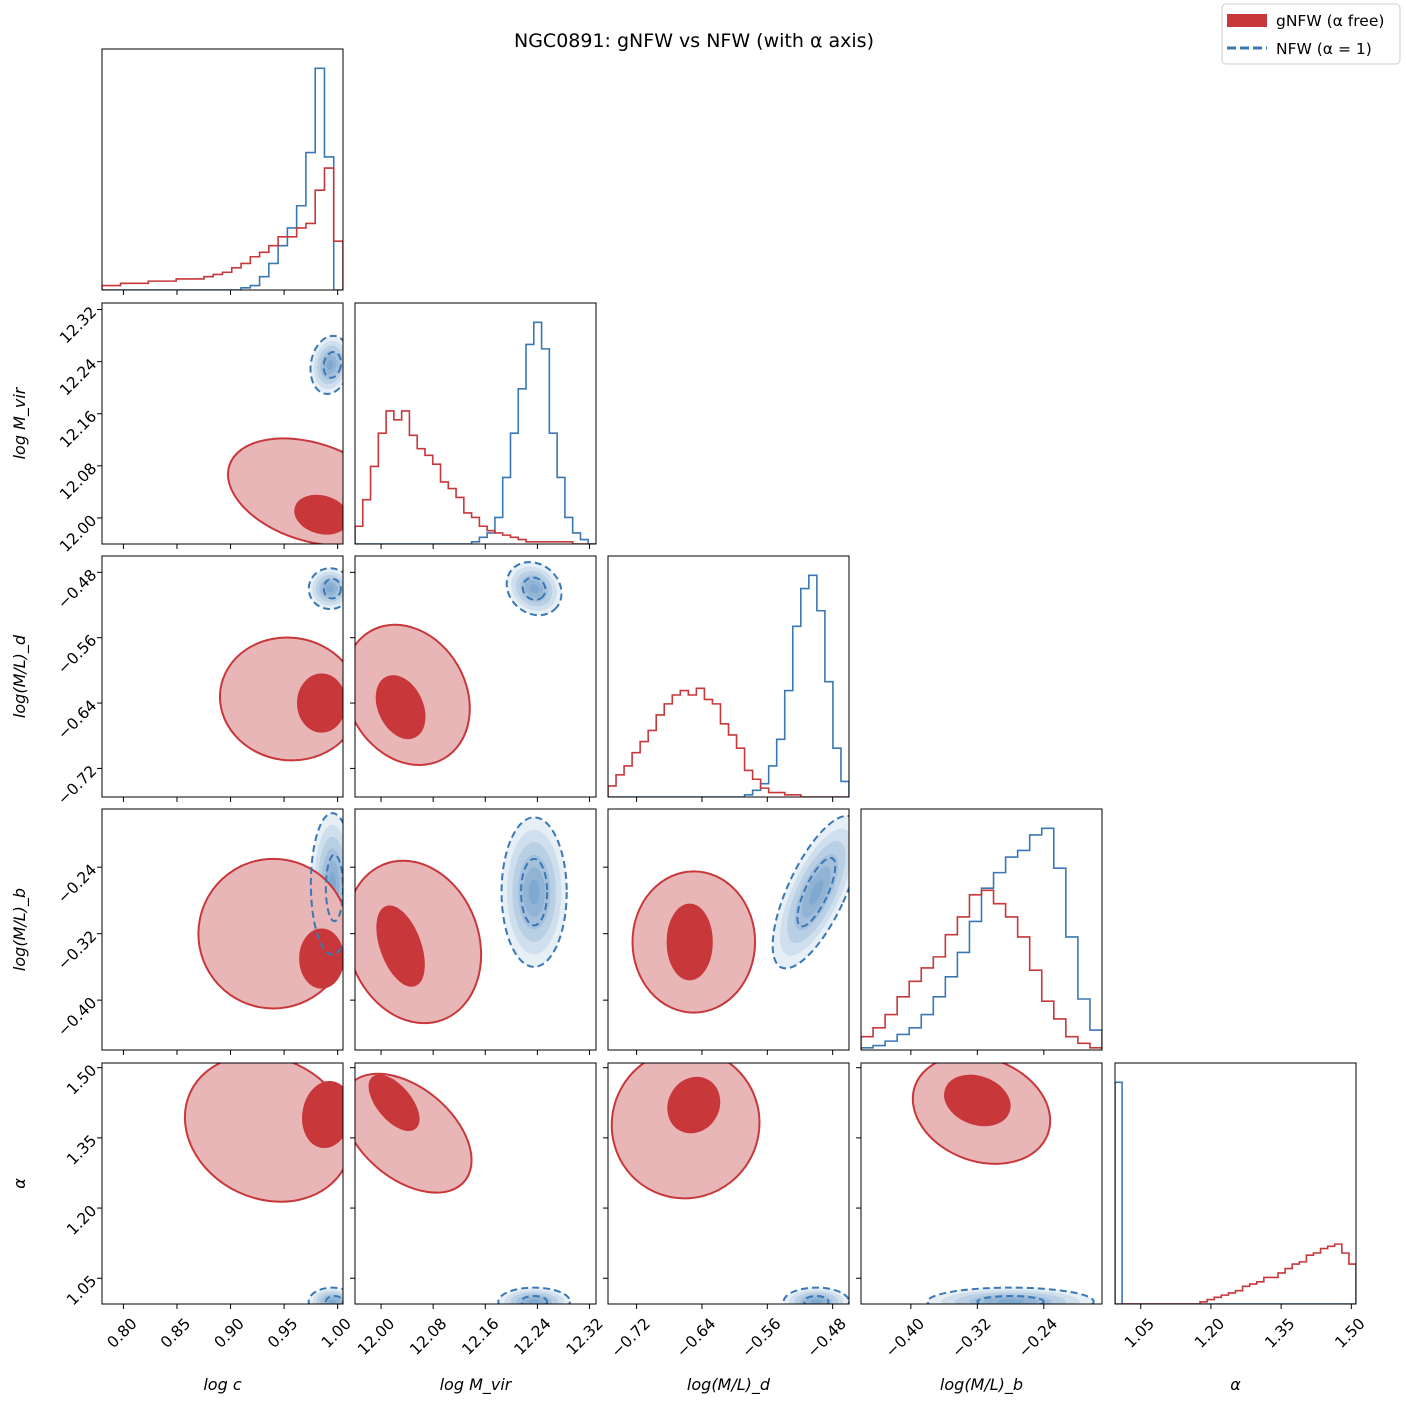 Image resolution: width=1406 pixels, height=1402 pixels. I want to click on x-tick-label: −0.24, so click(1038, 1338).